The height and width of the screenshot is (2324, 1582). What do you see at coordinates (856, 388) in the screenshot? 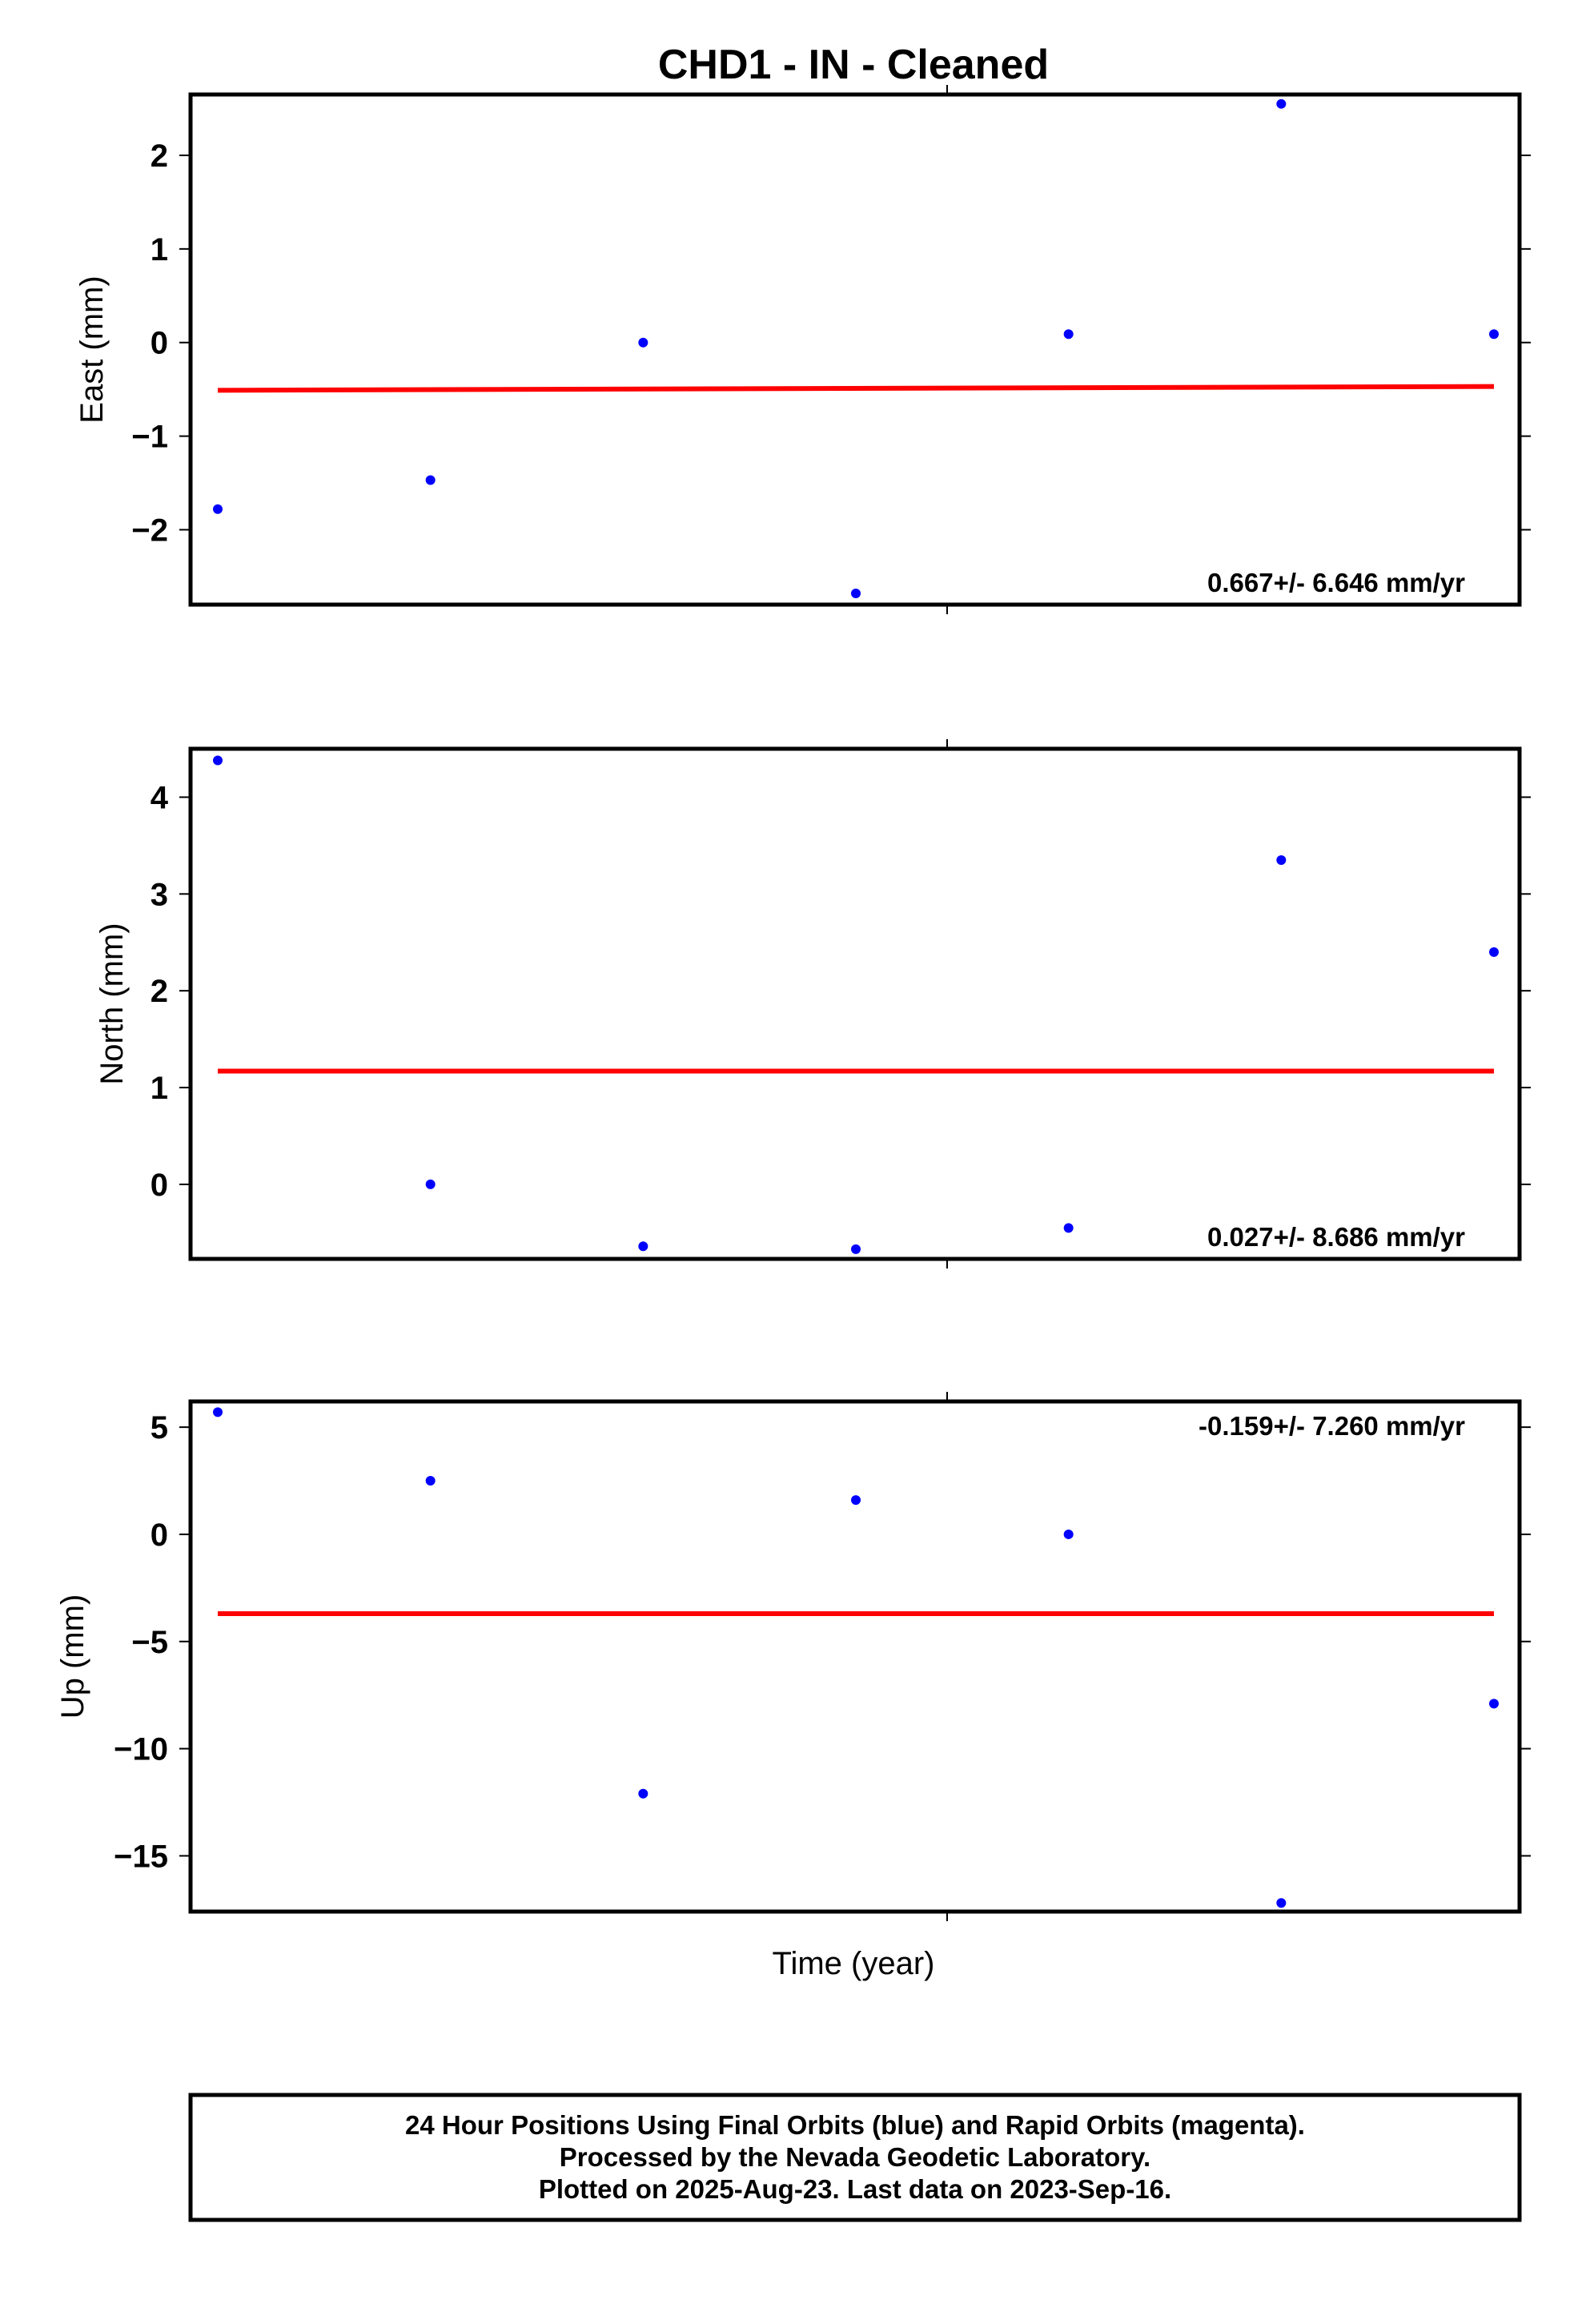
I see `east-fit-line` at bounding box center [856, 388].